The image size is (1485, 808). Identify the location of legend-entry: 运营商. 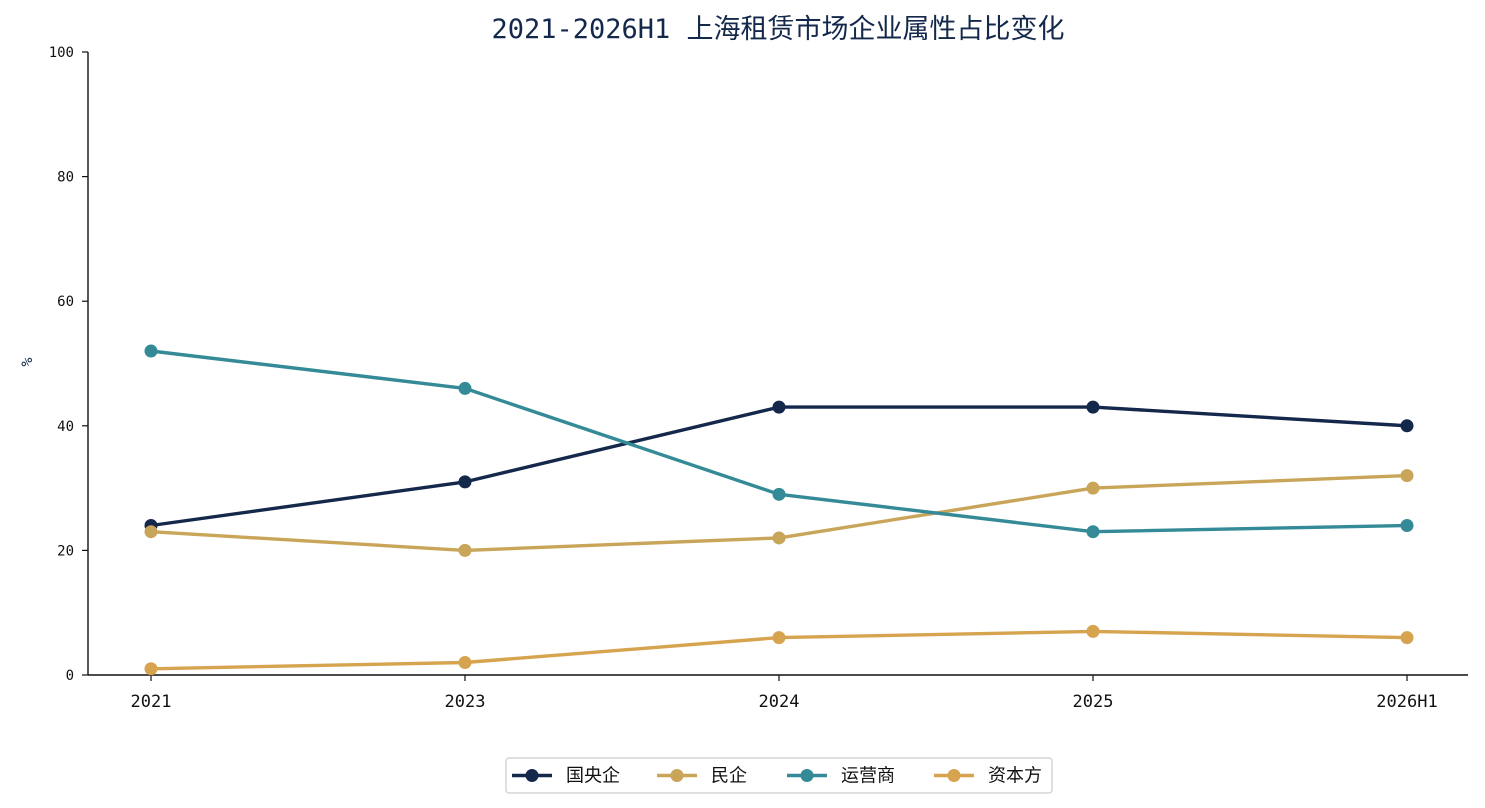
(841, 776).